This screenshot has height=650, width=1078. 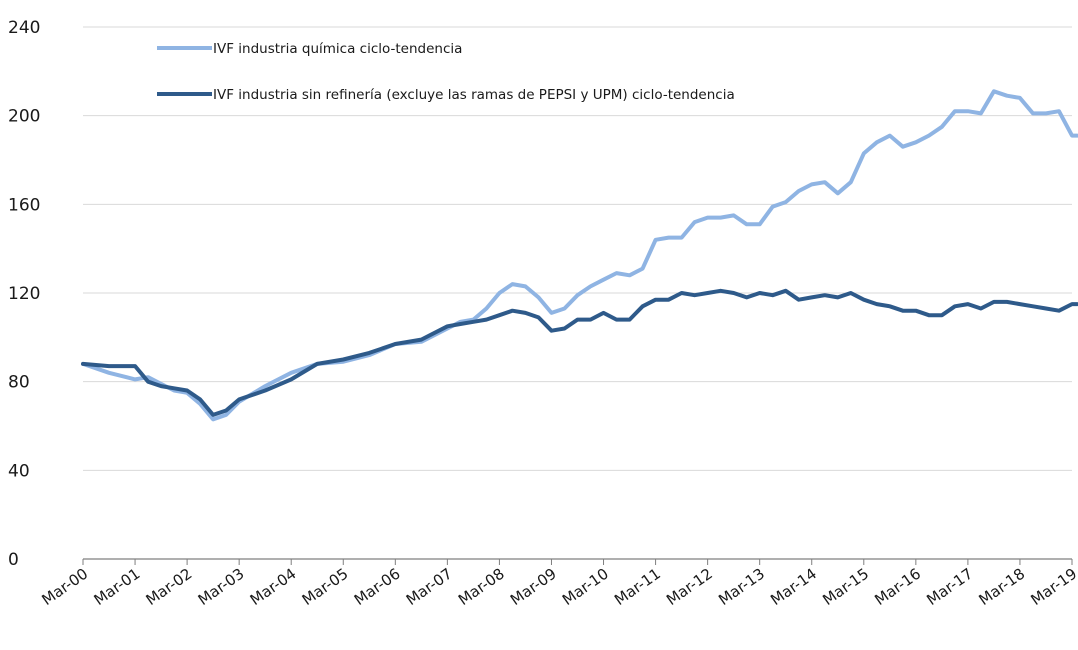 What do you see at coordinates (24, 205) in the screenshot?
I see `y-tick-label: 160` at bounding box center [24, 205].